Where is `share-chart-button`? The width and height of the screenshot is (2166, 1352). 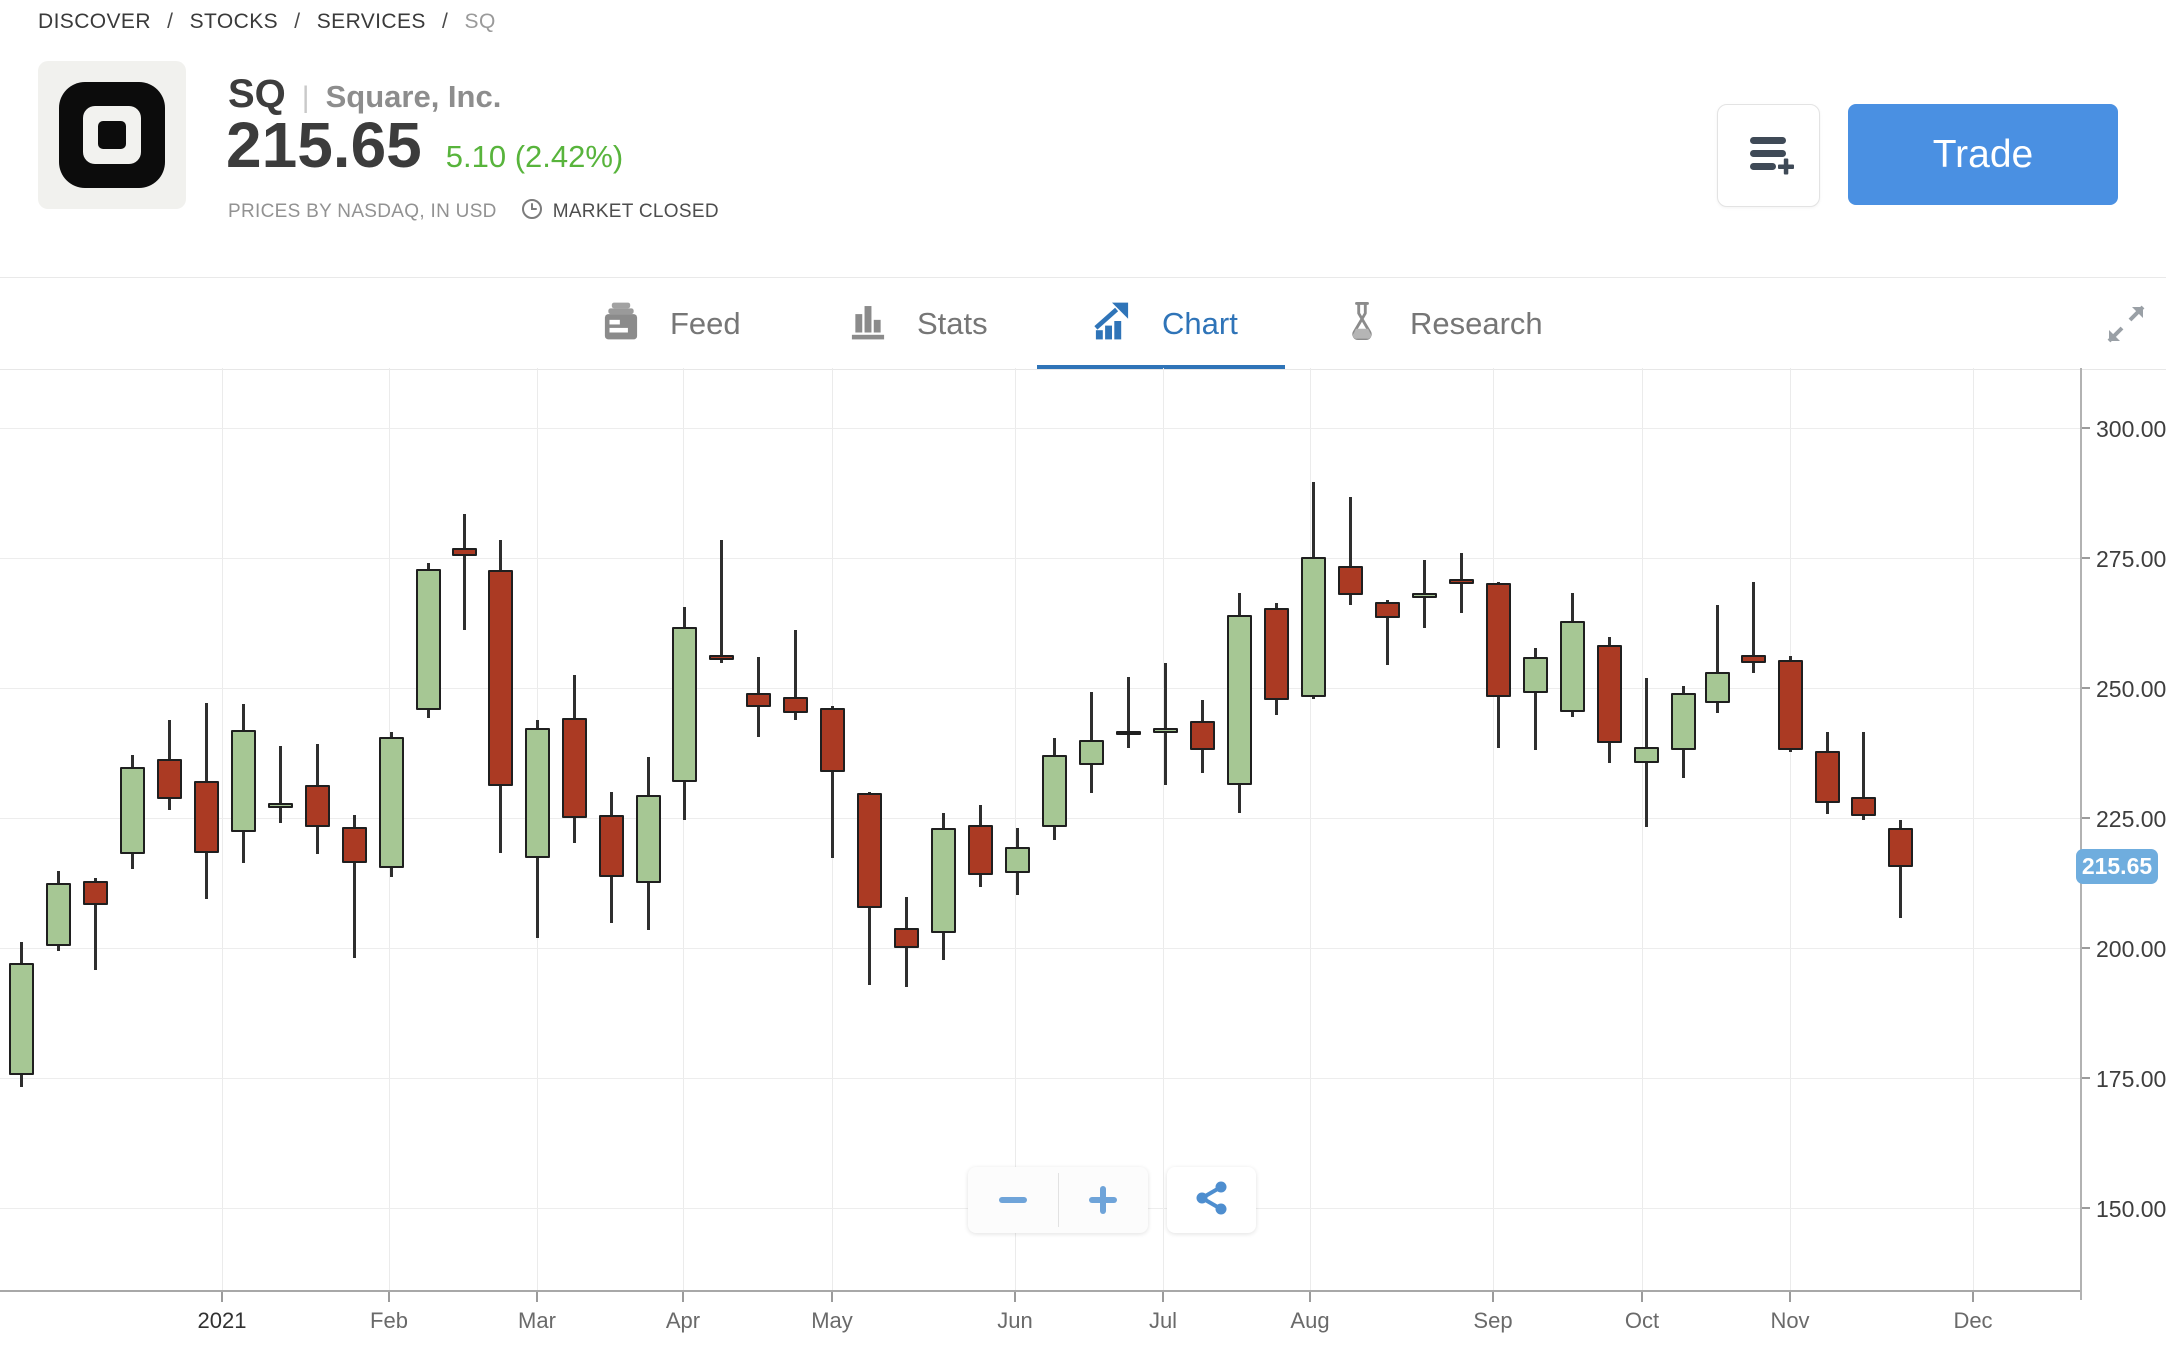
share-chart-button is located at coordinates (1211, 1200).